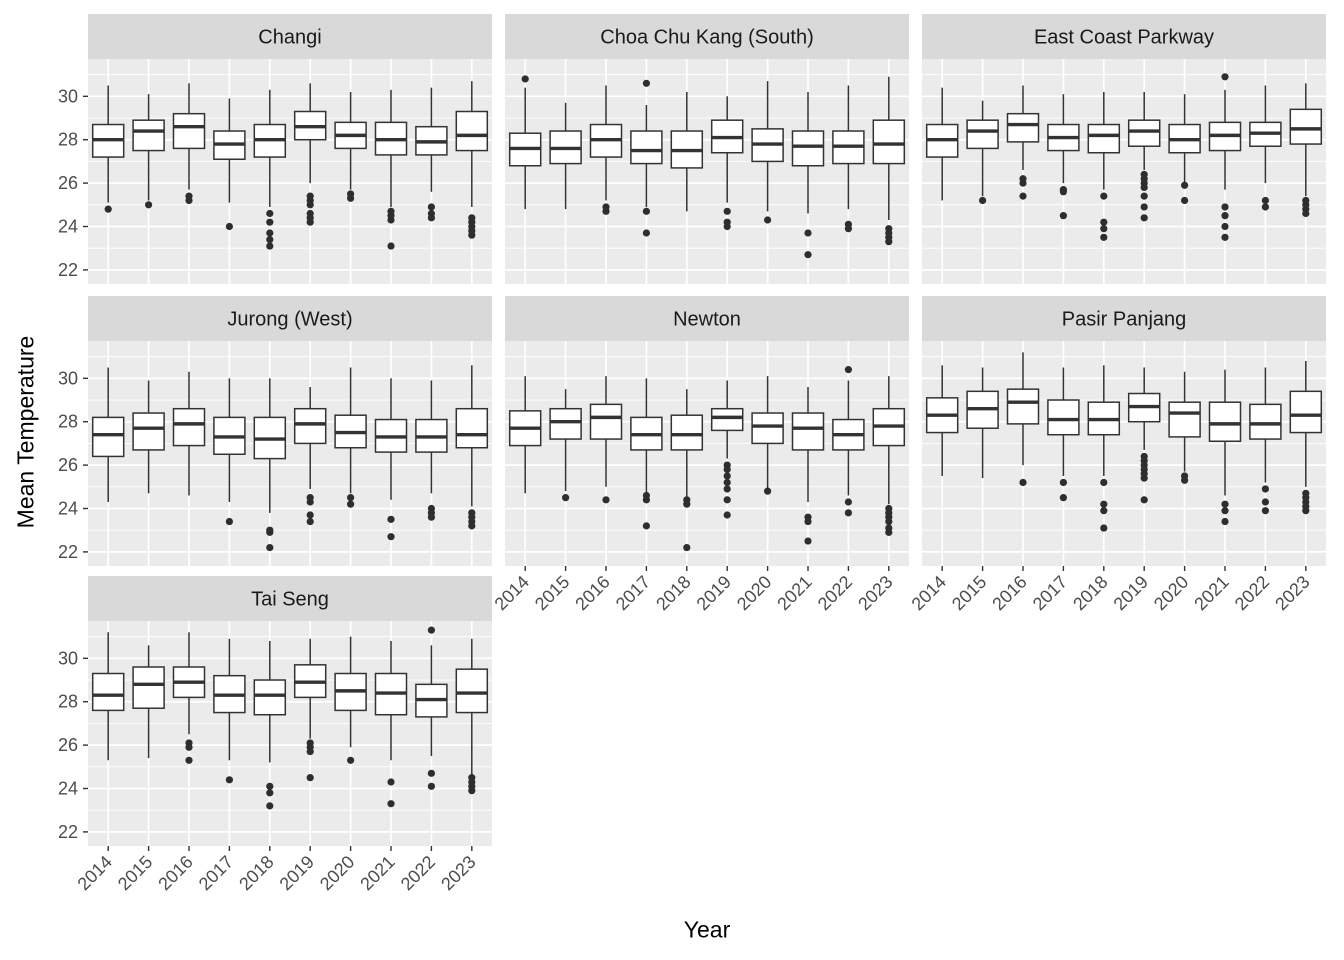  I want to click on y-tick-label: 22, so click(68, 832).